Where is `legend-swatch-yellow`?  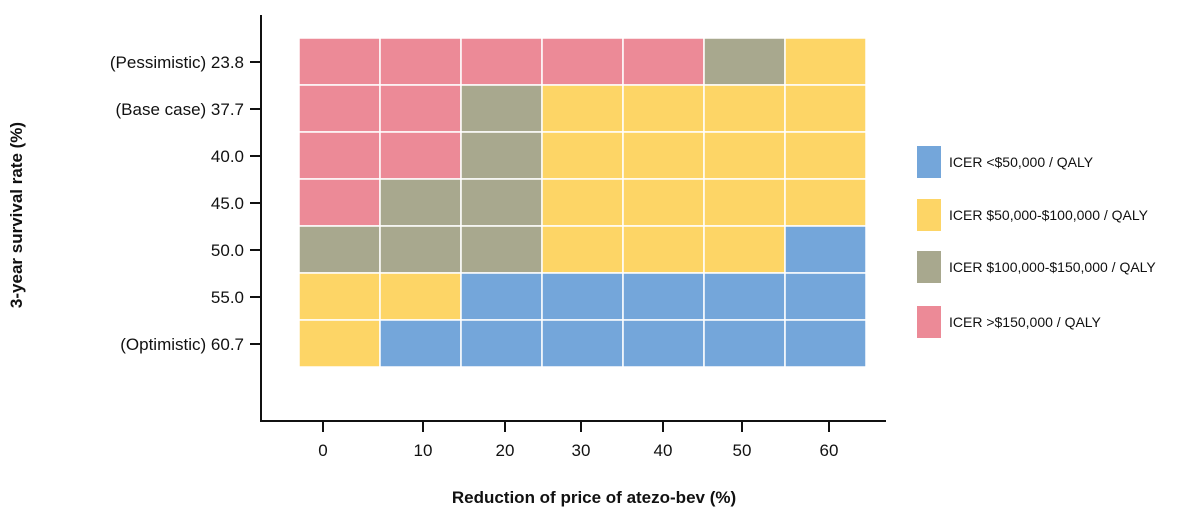
legend-swatch-yellow is located at coordinates (929, 215).